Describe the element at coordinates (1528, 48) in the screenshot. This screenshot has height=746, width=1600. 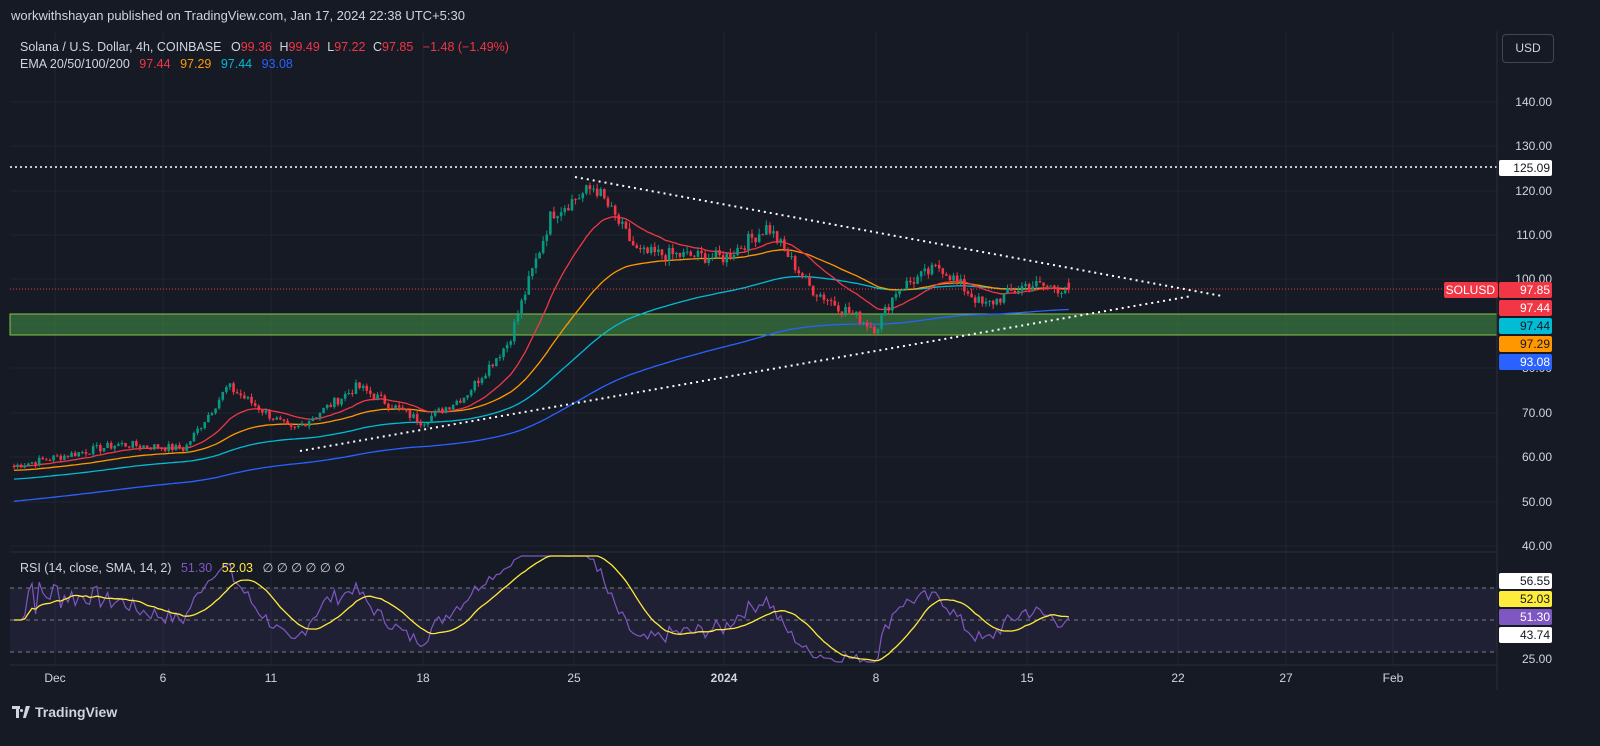
I see `currency-button: USD` at that location.